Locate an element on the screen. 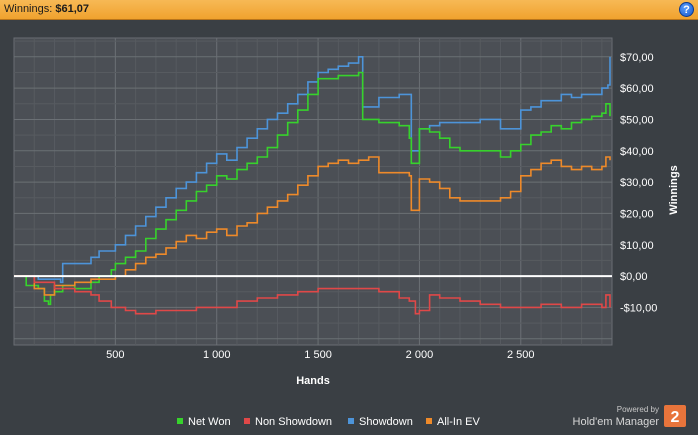 This screenshot has height=435, width=698. winnings-label: Winnings: is located at coordinates (28, 9).